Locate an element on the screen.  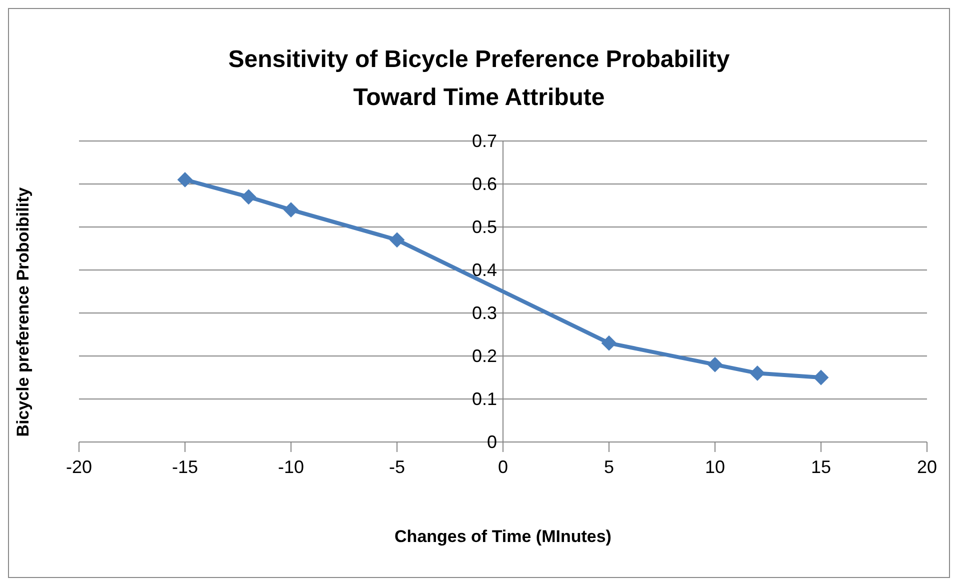
y-axis-title: Bicycle preference Proboibility is located at coordinates (24, 311).